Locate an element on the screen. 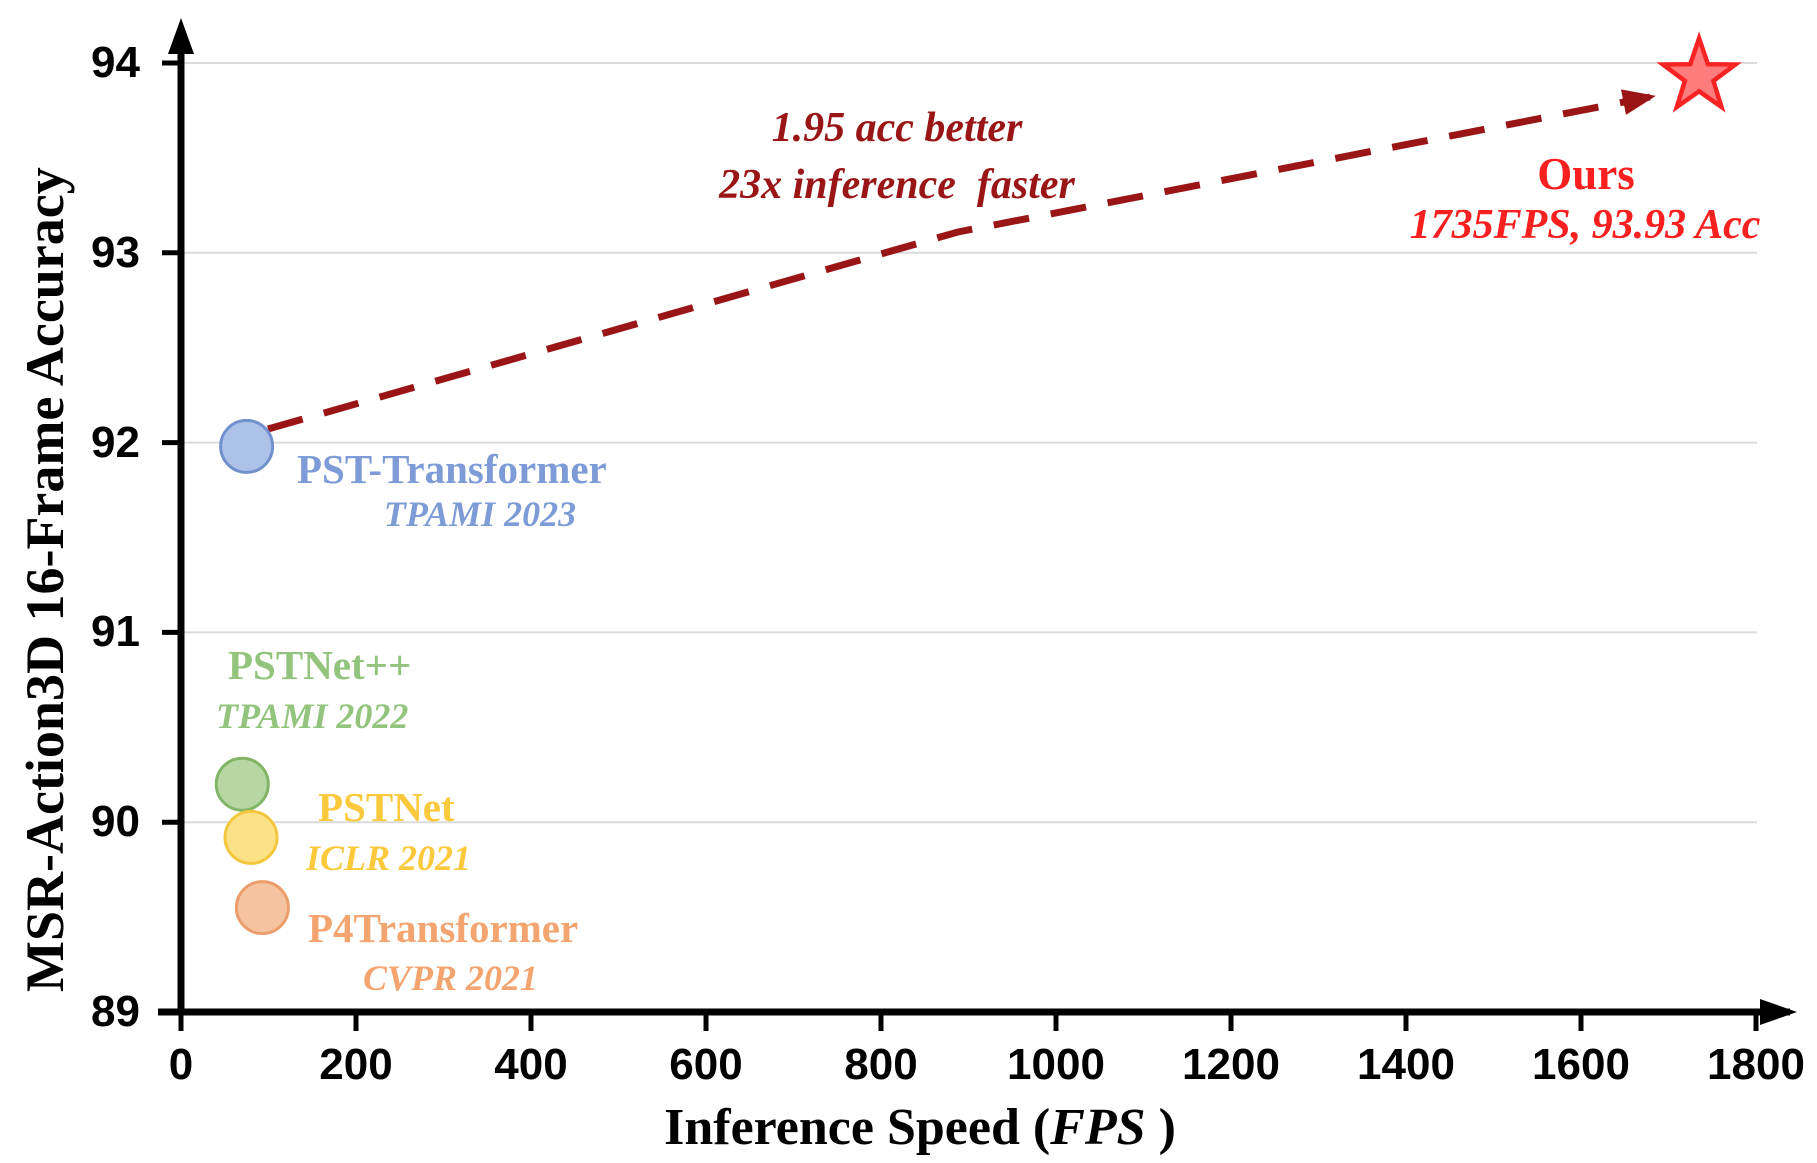 The height and width of the screenshot is (1163, 1817). improvement-arrowhead-icon is located at coordinates (1638, 102).